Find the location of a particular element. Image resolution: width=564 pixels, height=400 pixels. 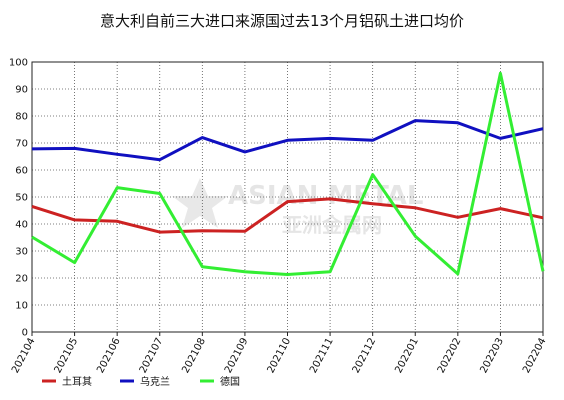

x-tick-label: 202203 is located at coordinates (492, 355).